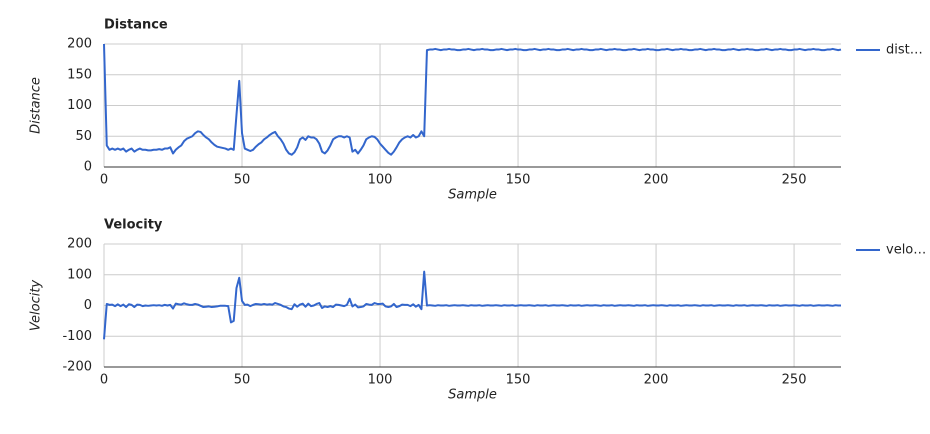 The image size is (930, 434). I want to click on y-tick-label: 50, so click(83, 136).